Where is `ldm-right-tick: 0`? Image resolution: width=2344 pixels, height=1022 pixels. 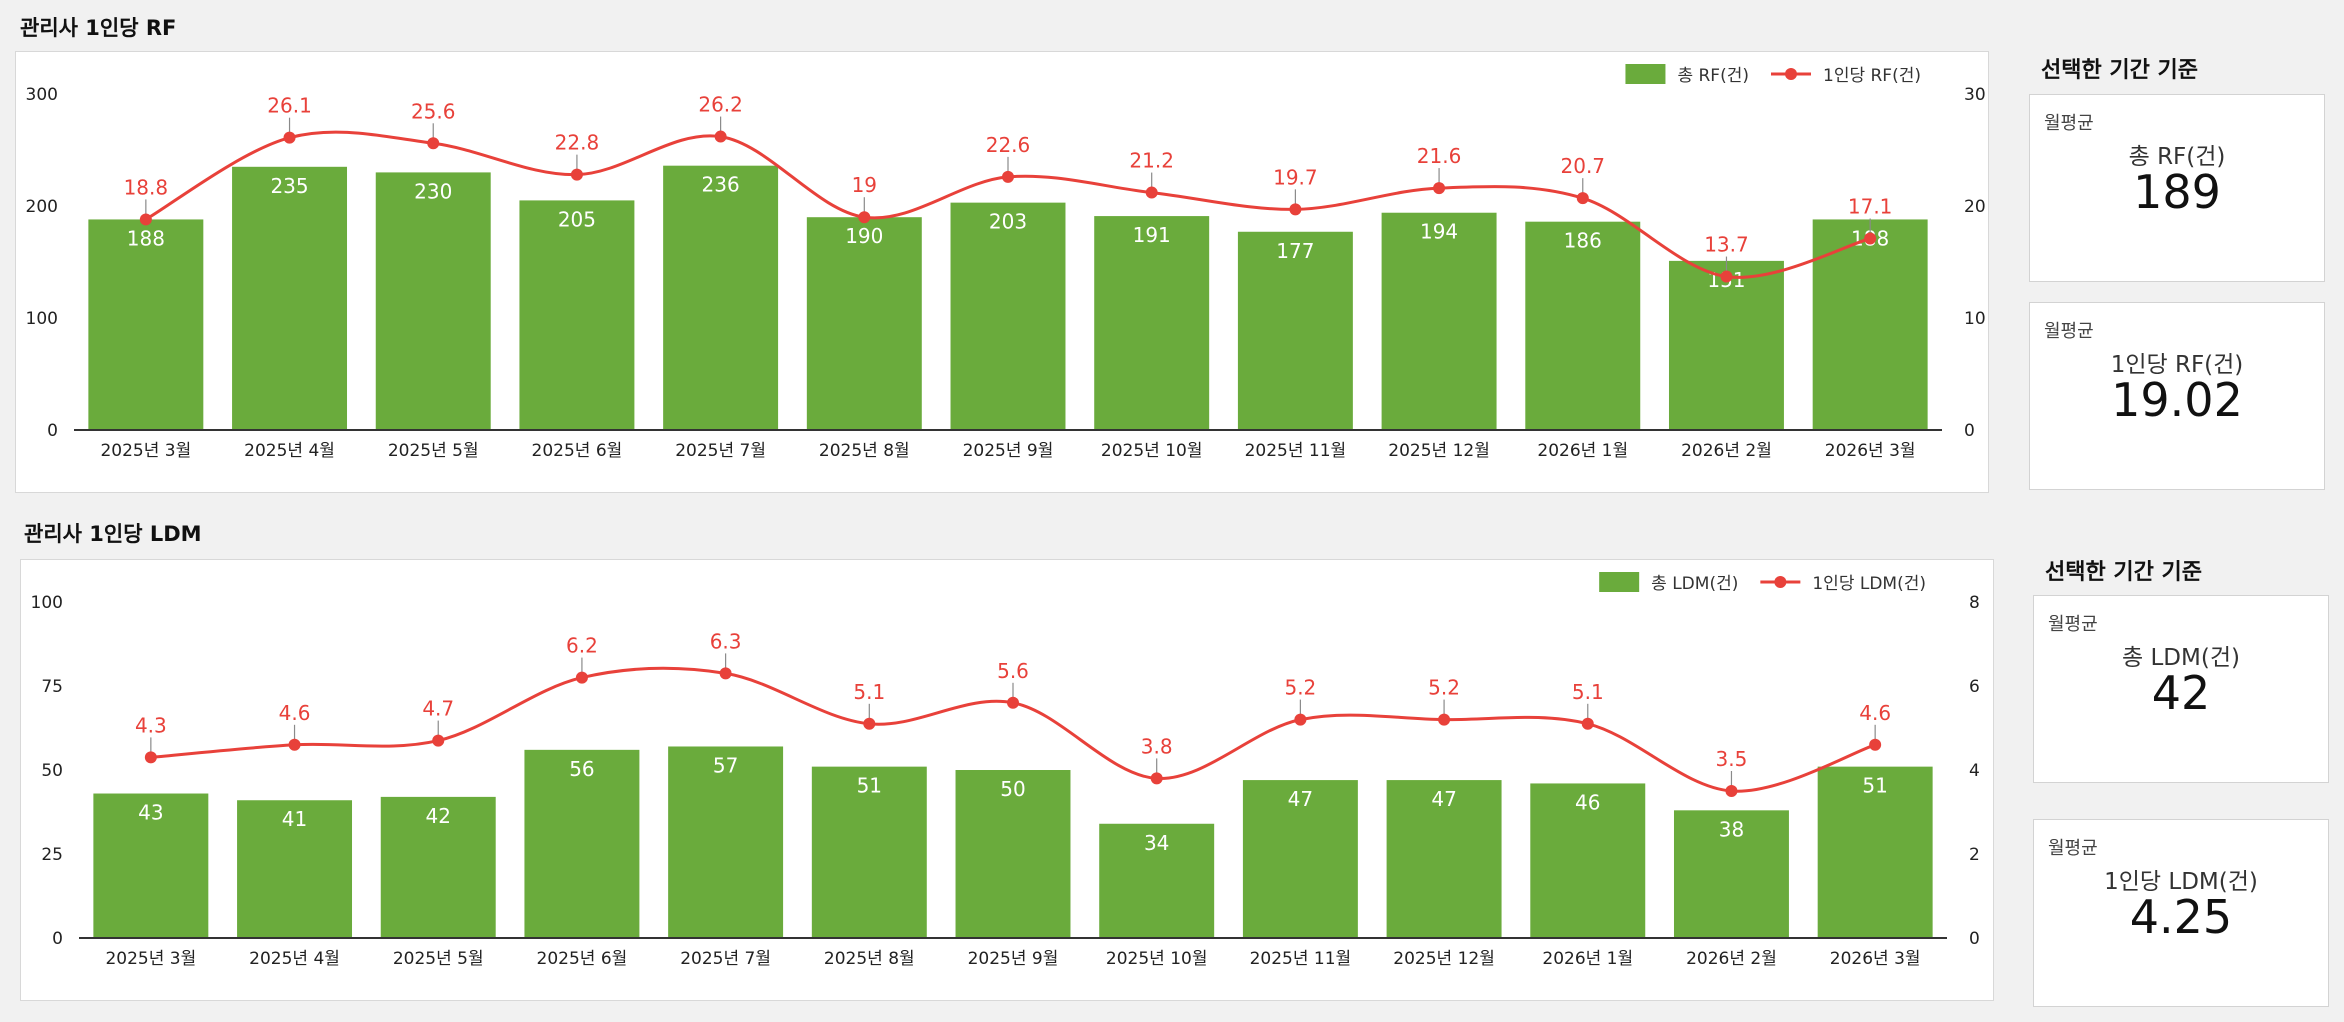 ldm-right-tick: 0 is located at coordinates (1974, 939).